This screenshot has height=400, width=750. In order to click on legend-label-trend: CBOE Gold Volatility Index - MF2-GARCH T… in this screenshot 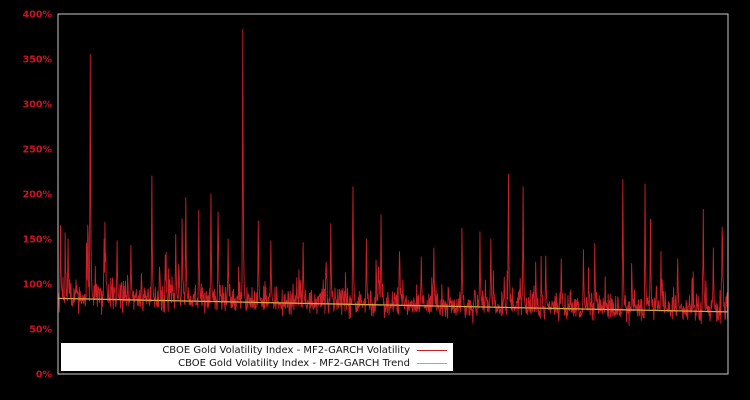, I will do `click(294, 363)`.